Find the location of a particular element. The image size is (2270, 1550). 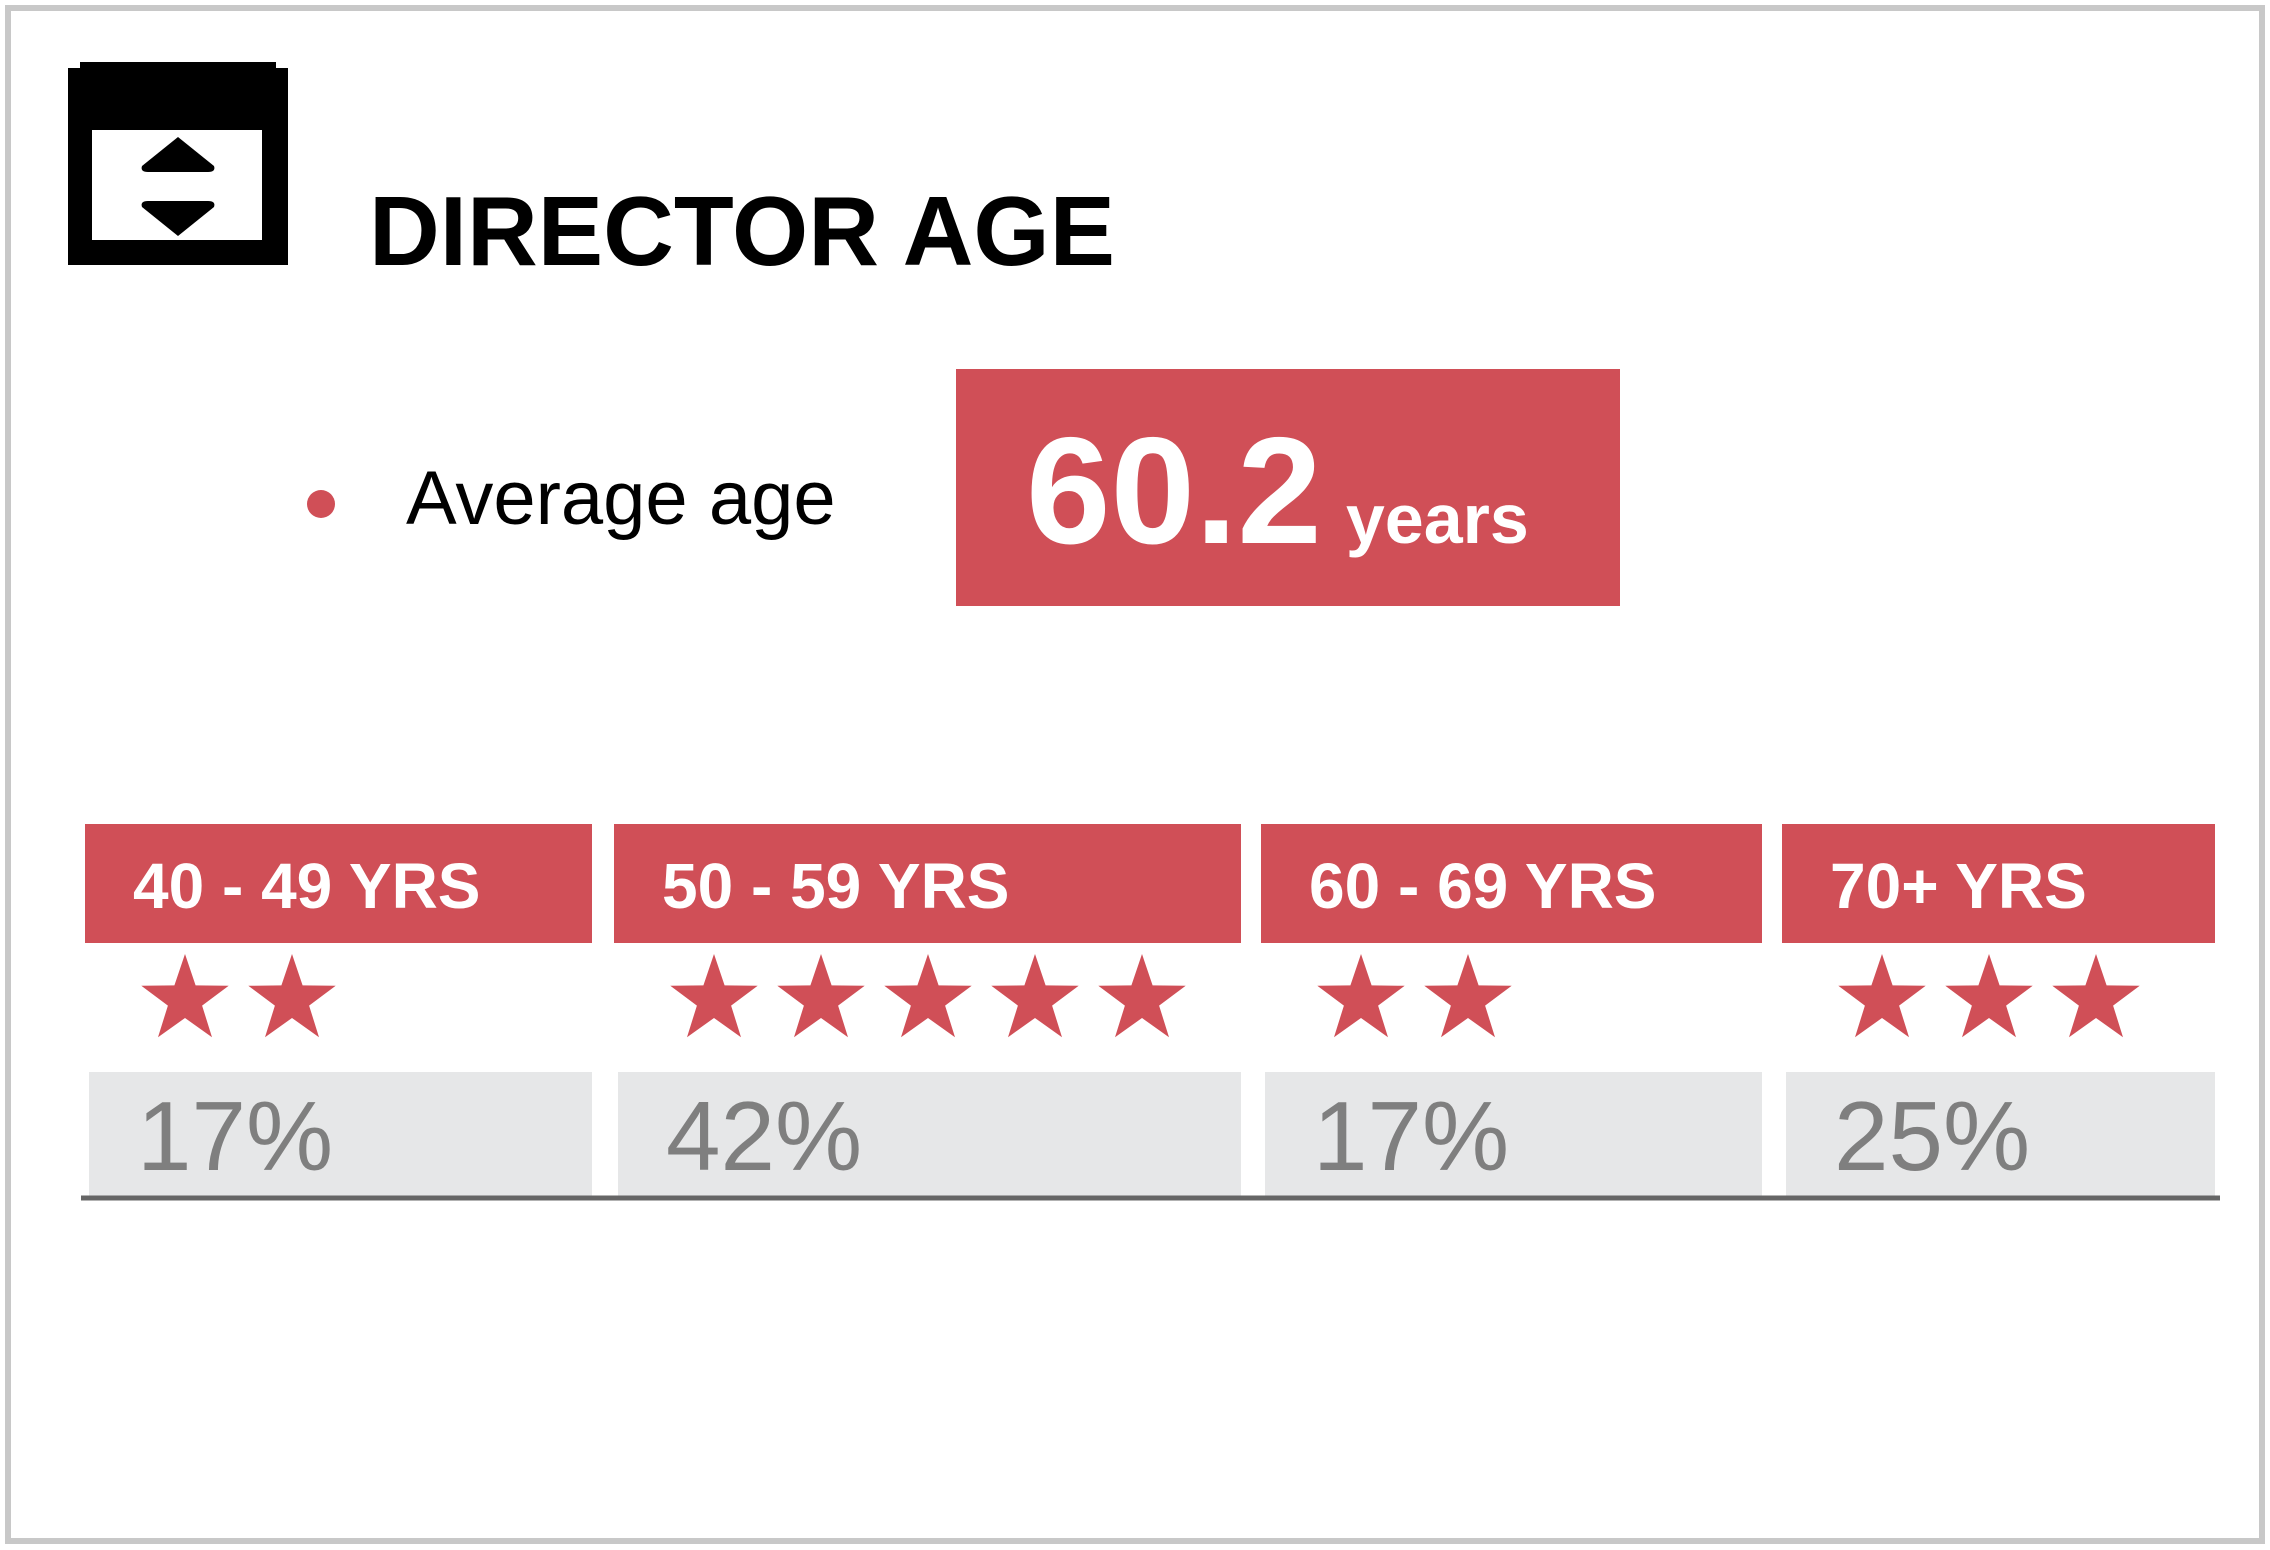

calendar-icon is located at coordinates (178, 163).